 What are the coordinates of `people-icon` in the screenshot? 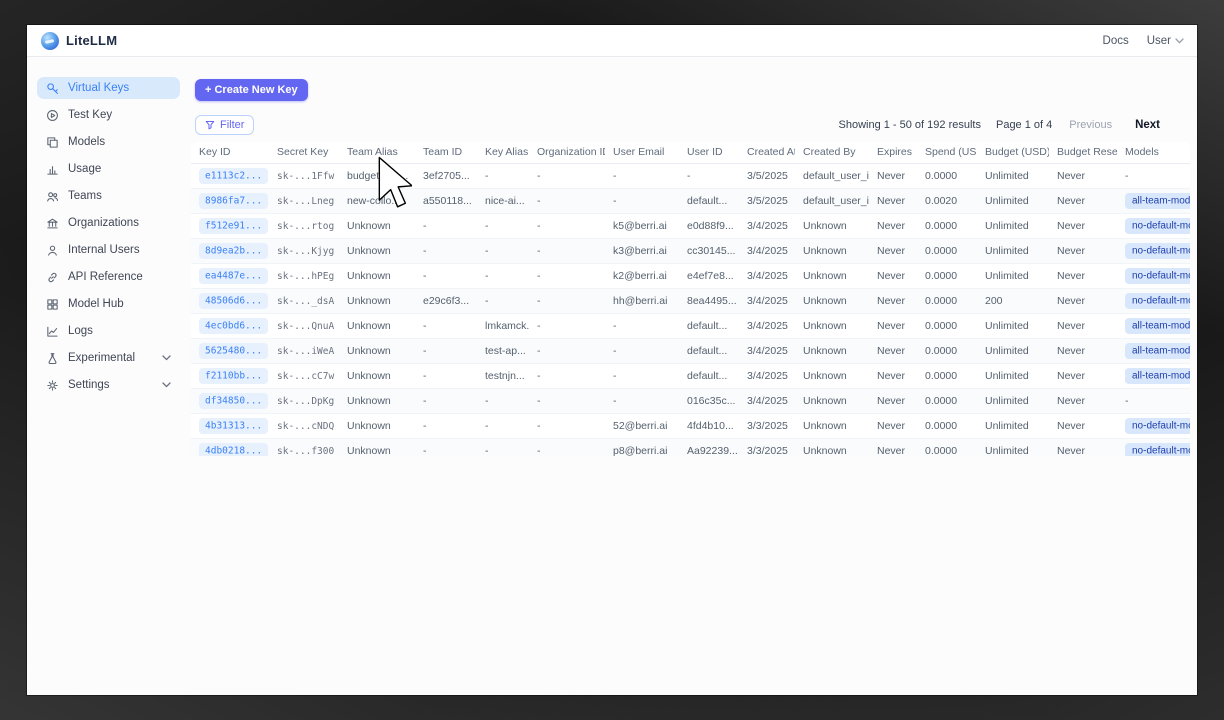 It's located at (52, 196).